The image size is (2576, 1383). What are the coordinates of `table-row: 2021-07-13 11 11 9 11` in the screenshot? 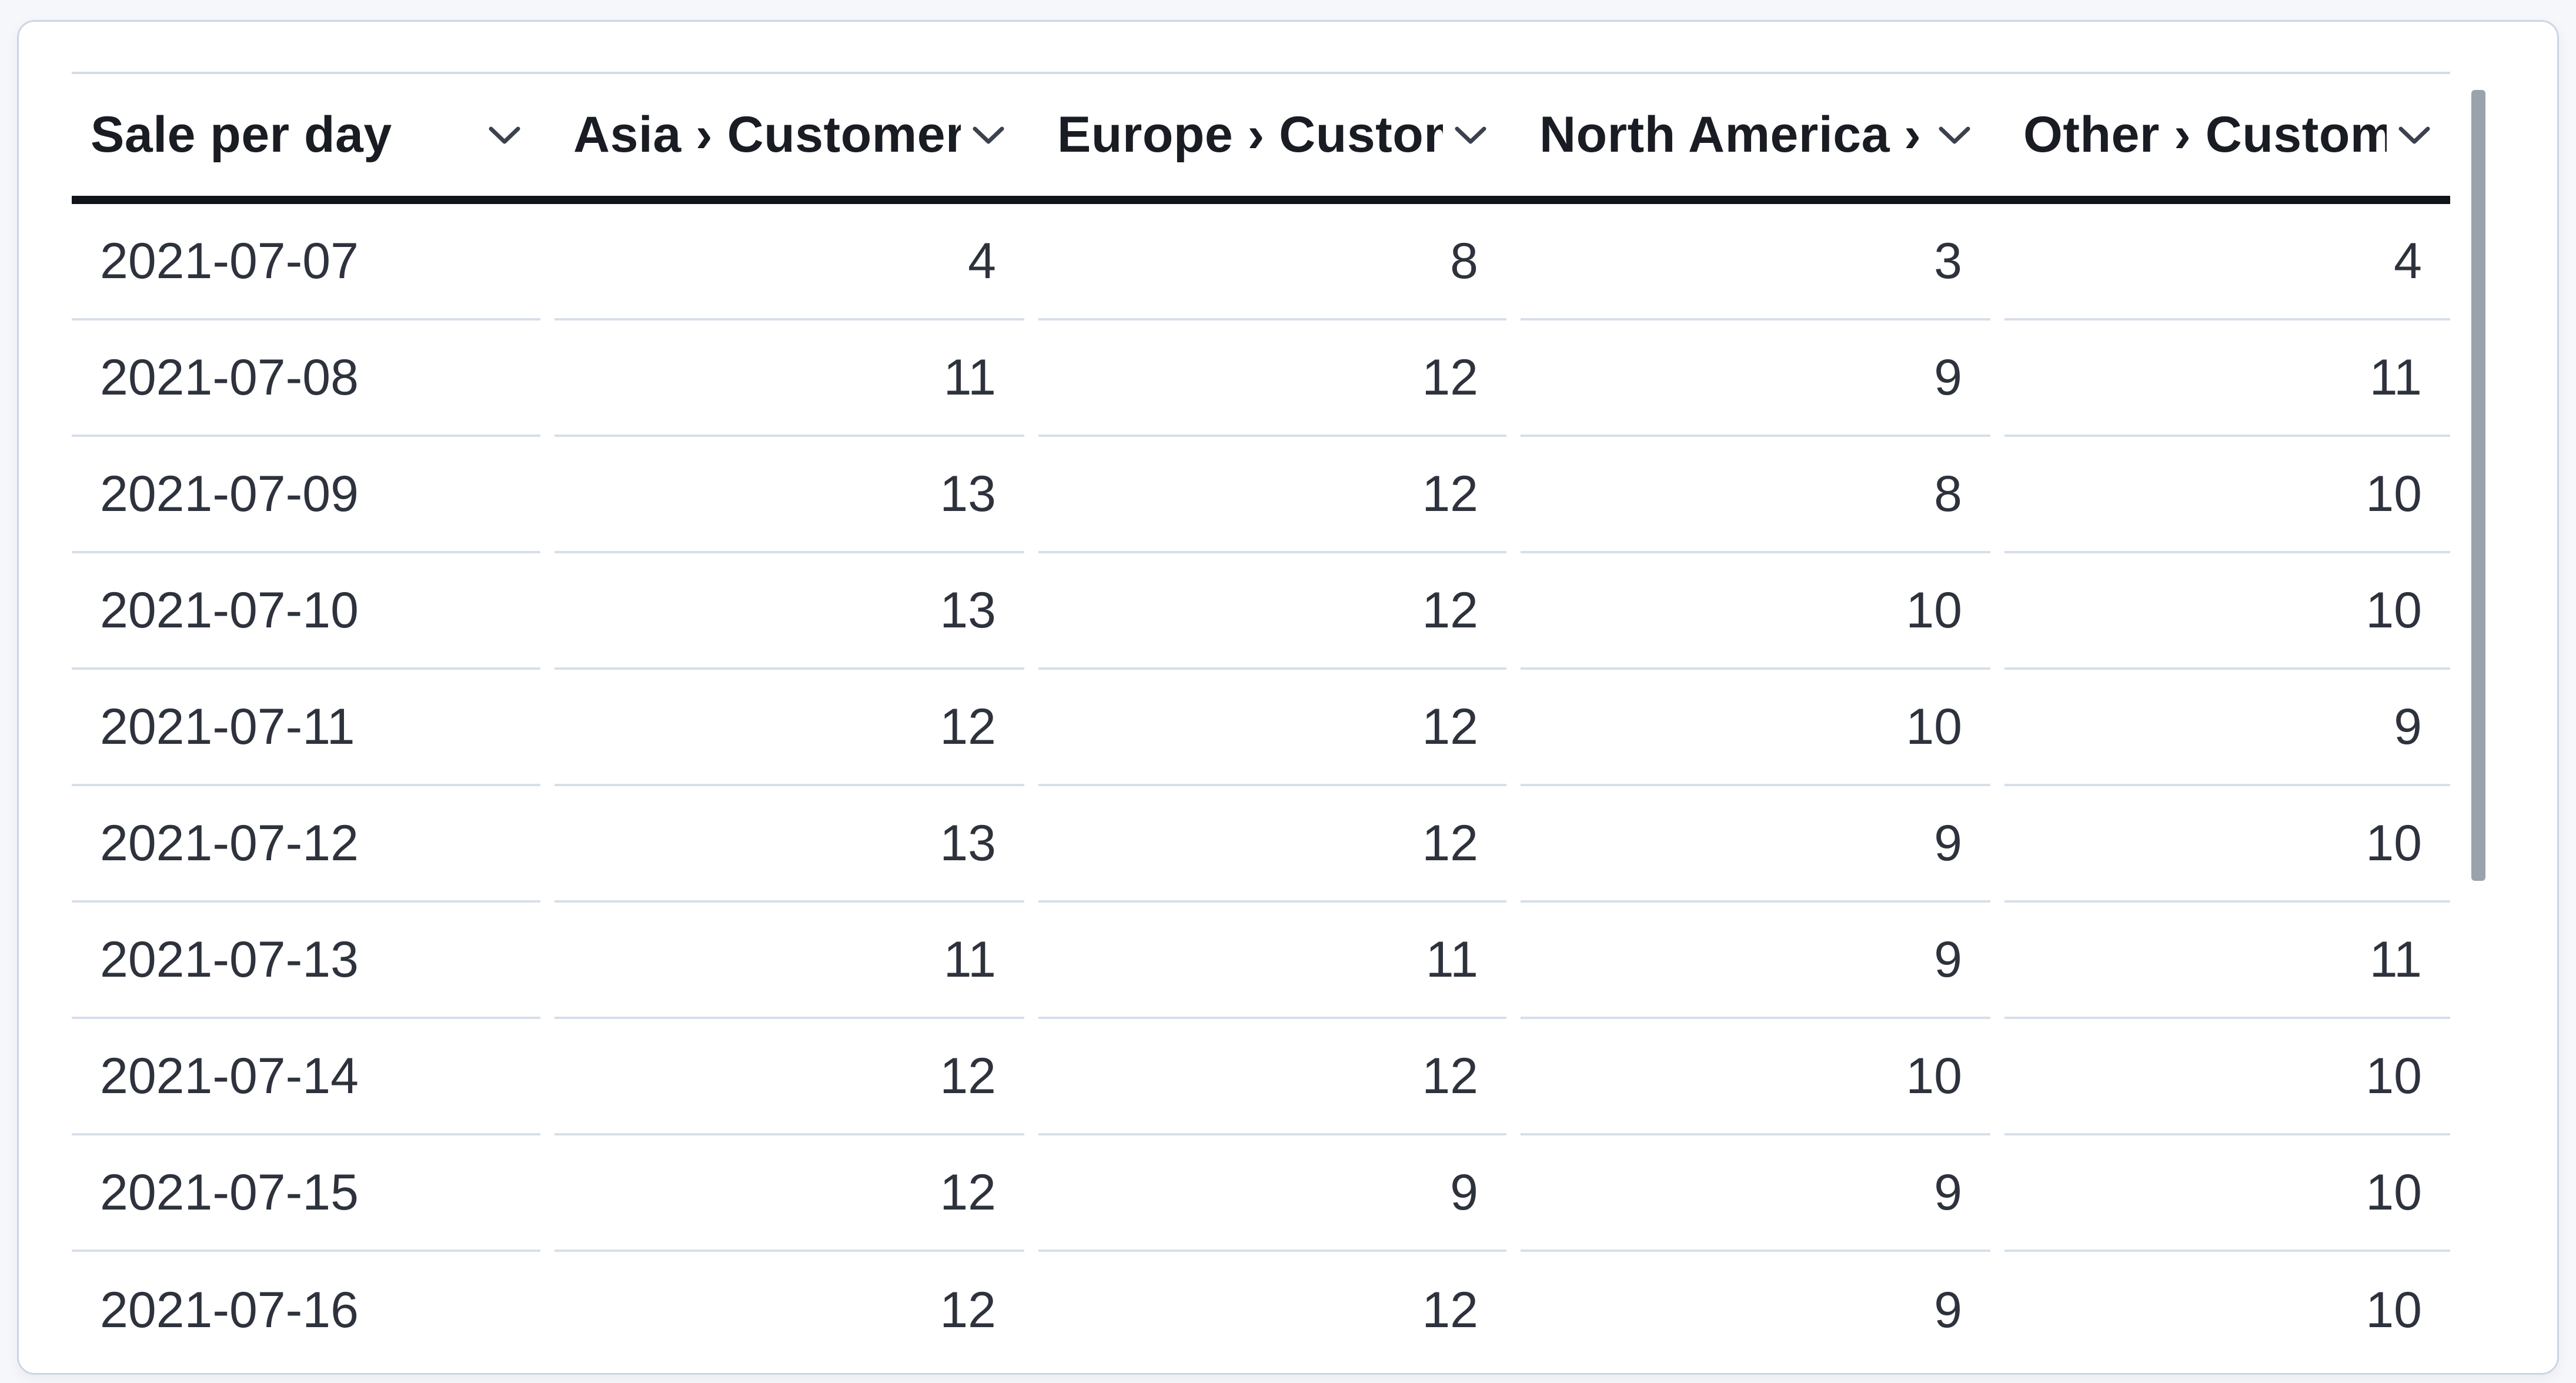 It's located at (1261, 961).